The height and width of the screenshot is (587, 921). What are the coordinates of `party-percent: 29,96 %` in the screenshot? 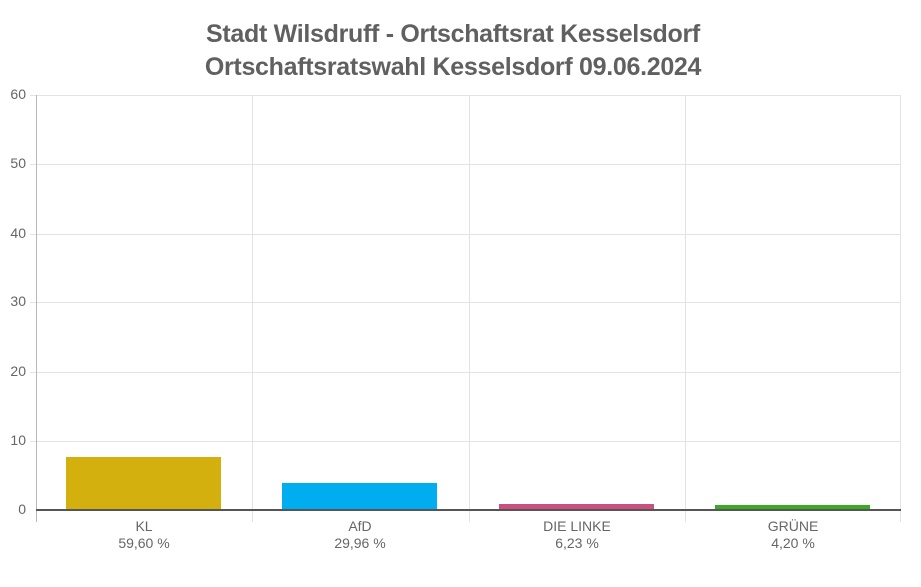 It's located at (360, 543).